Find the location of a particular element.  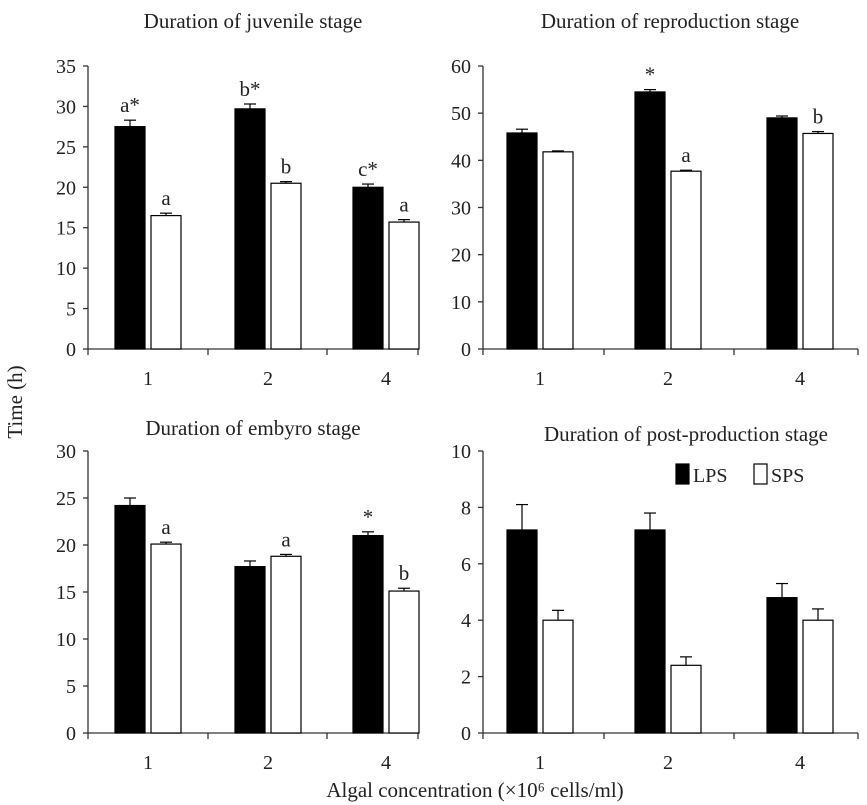

y-tick-label: 6 is located at coordinates (466, 565).